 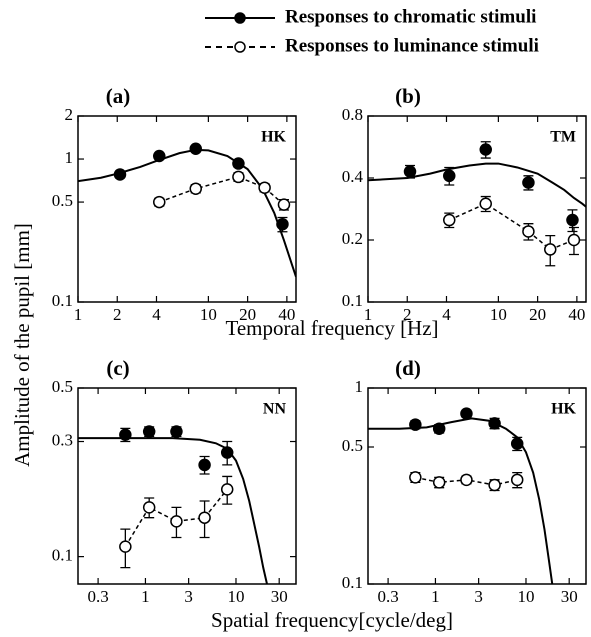 What do you see at coordinates (412, 45) in the screenshot?
I see `legend-label: Responses to luminance stimuli` at bounding box center [412, 45].